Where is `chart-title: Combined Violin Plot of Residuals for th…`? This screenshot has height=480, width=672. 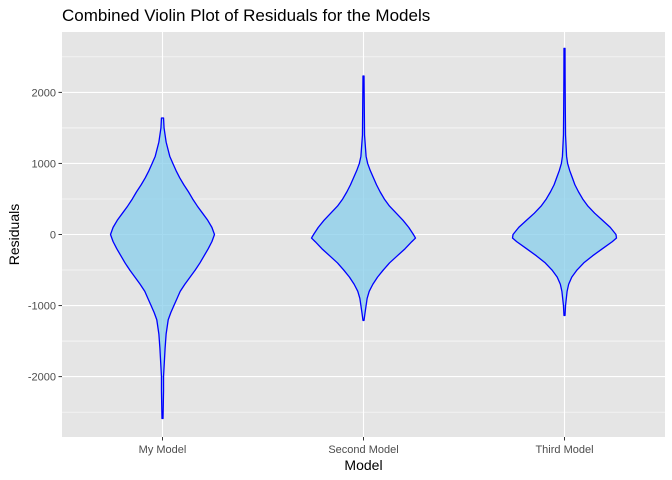
chart-title: Combined Violin Plot of Residuals for th… is located at coordinates (246, 15).